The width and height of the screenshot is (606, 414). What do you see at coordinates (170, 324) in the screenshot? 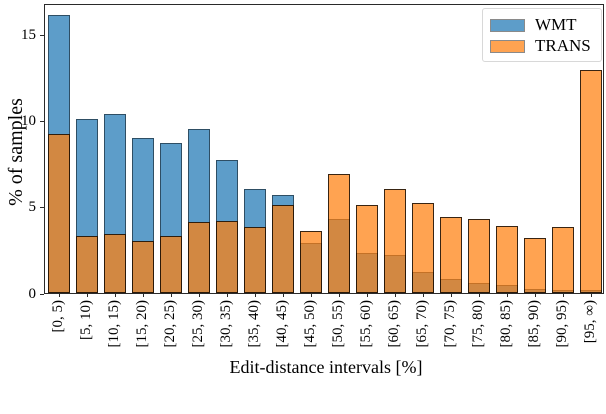
I see `x-tick-label: [20, 25)` at bounding box center [170, 324].